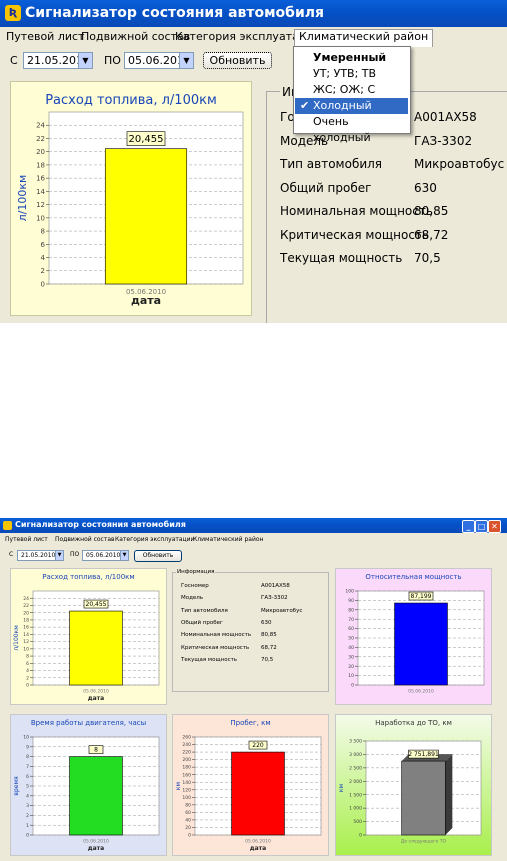  I want to click on engine-chart-title: Время работы двигателя, часы, so click(88, 723).